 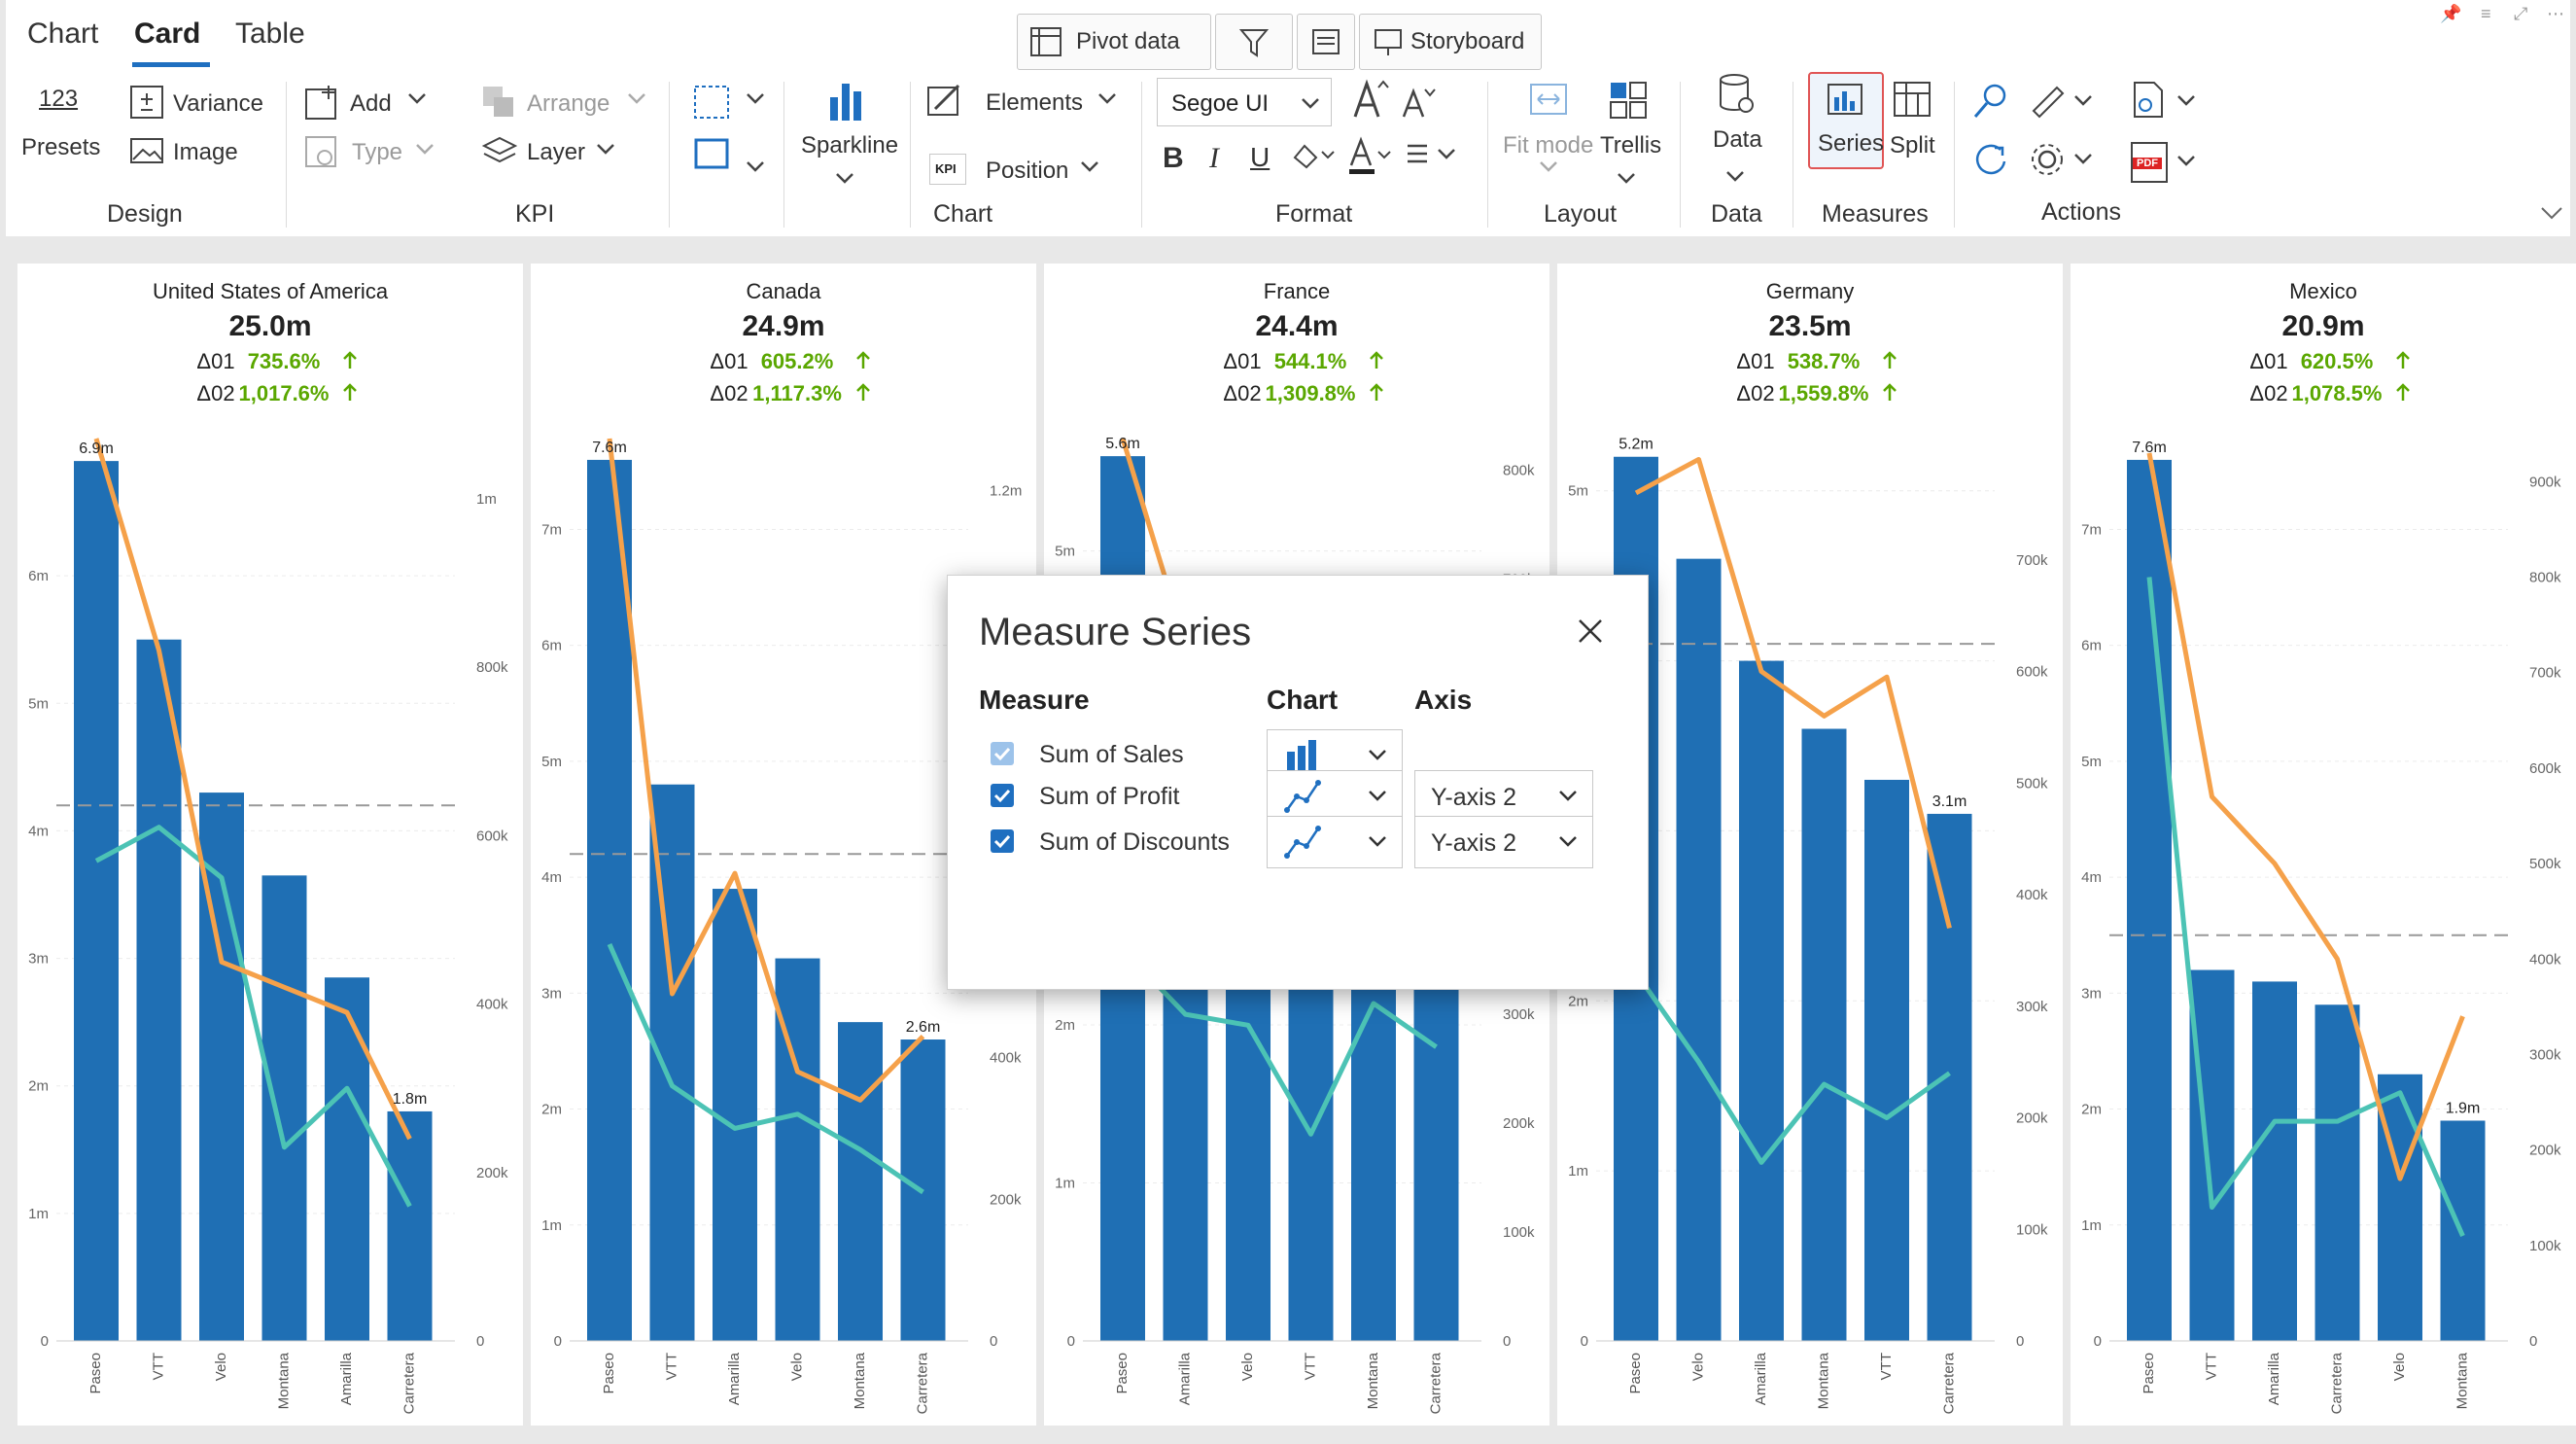 What do you see at coordinates (2555, 13) in the screenshot?
I see `more-icon: ⋯` at bounding box center [2555, 13].